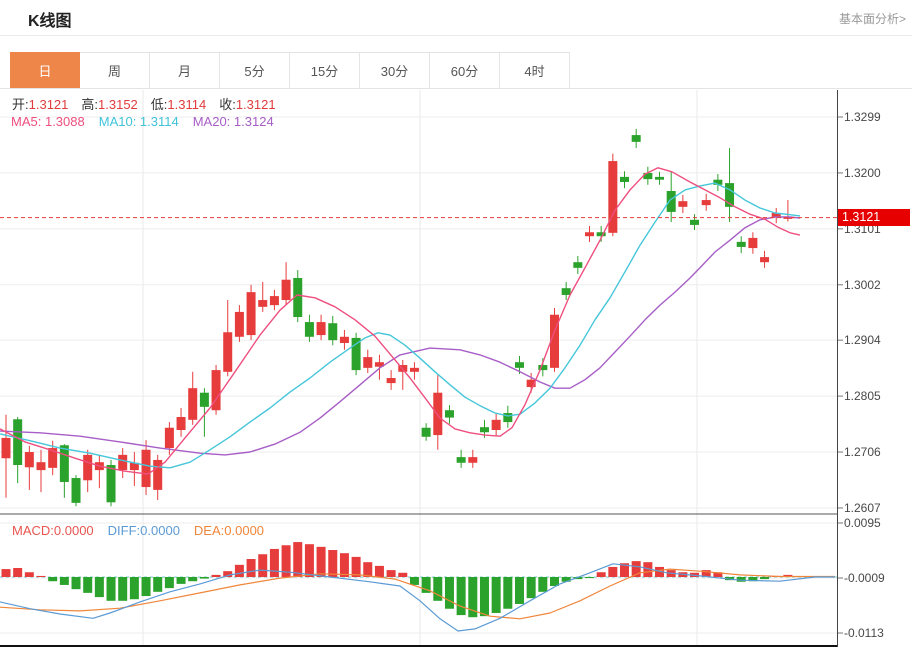  I want to click on legend-item: 低:1.3114, so click(178, 104).